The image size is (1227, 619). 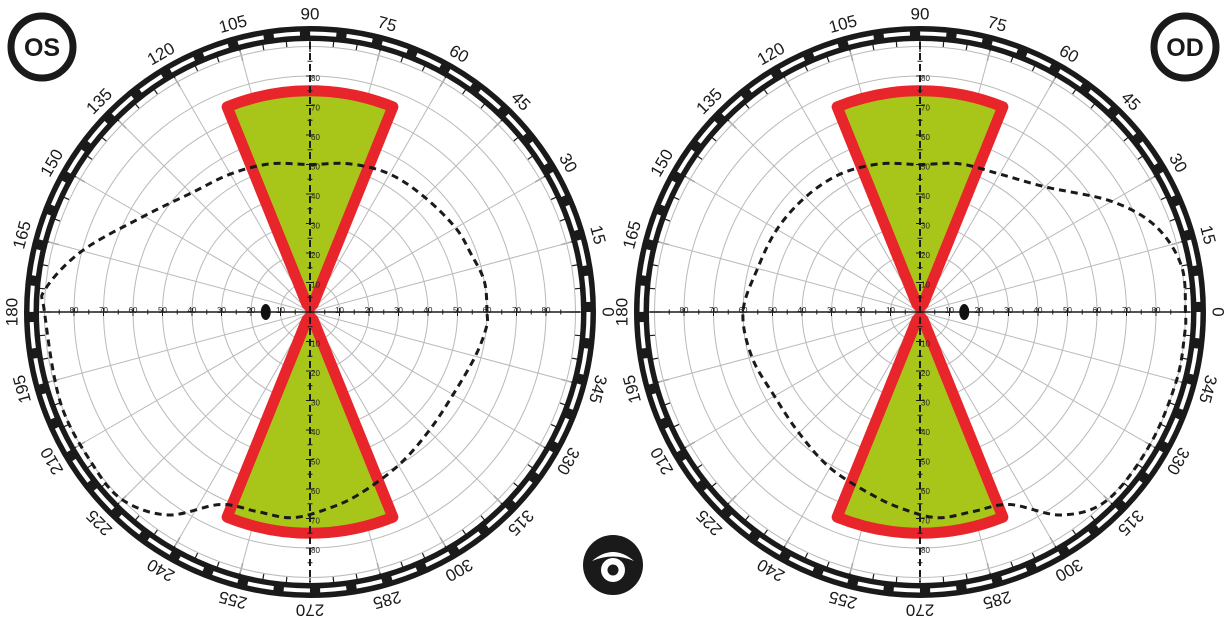 I want to click on eccentricity-label: 60, so click(x=743, y=310).